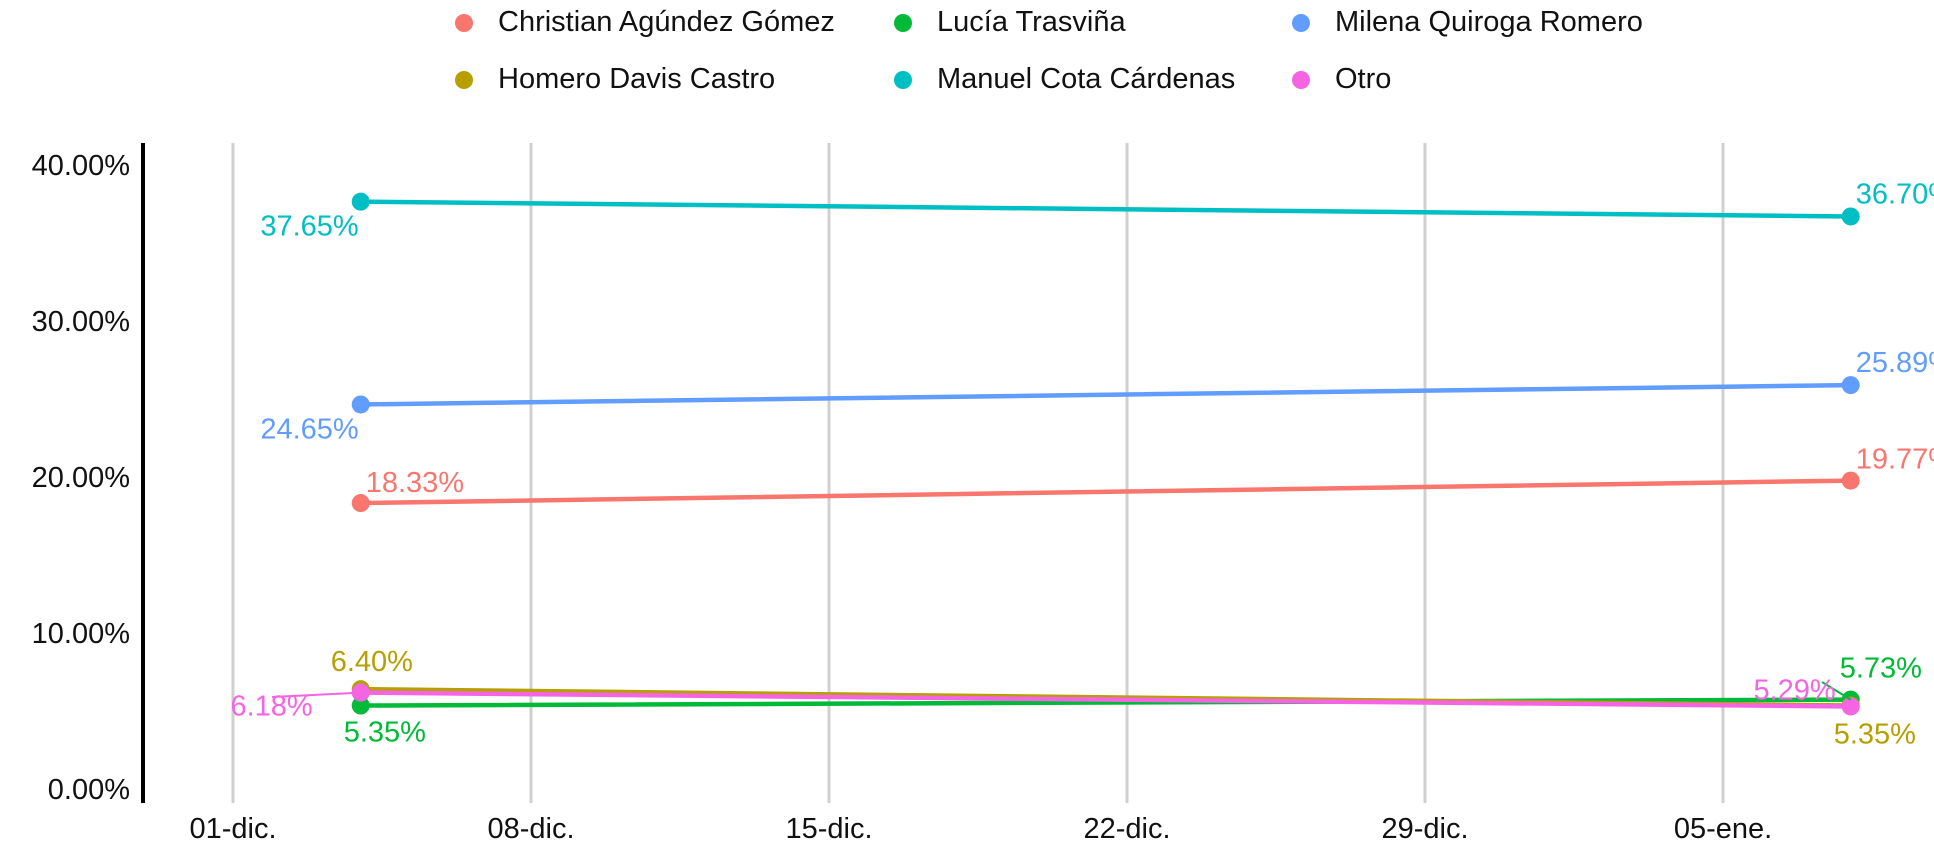  Describe the element at coordinates (81, 322) in the screenshot. I see `y-tick-label: 30.00%` at that location.